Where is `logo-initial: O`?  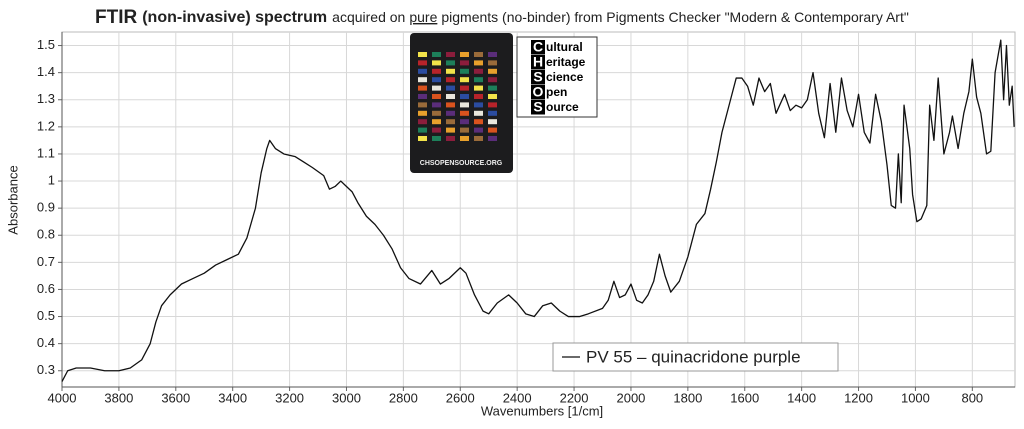
logo-initial: O is located at coordinates (538, 92).